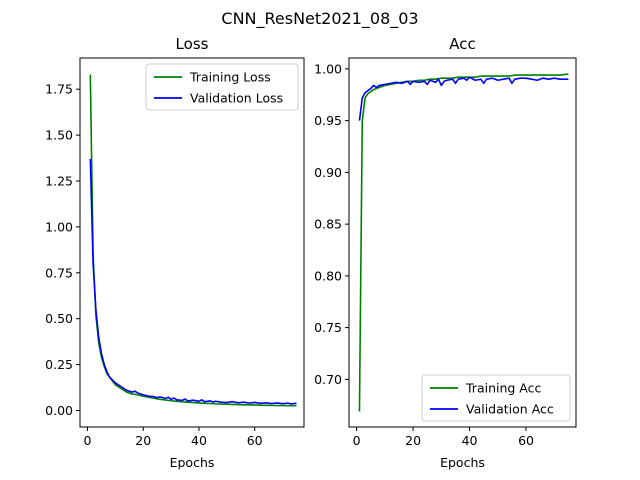  I want to click on acc-ytick-label: 0.90, so click(328, 172).